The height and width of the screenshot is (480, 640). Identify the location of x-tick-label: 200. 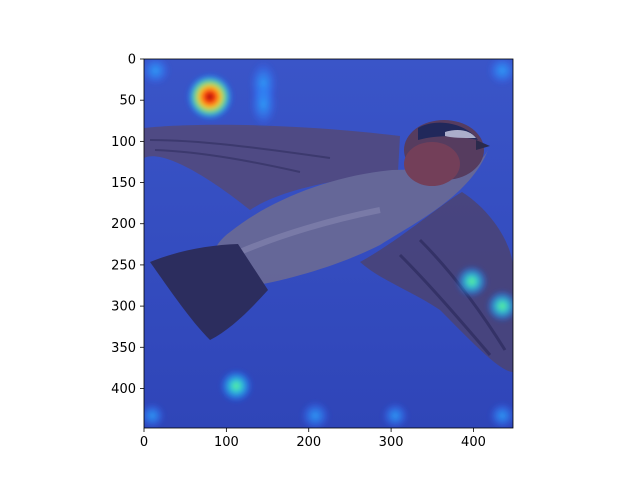
(308, 442).